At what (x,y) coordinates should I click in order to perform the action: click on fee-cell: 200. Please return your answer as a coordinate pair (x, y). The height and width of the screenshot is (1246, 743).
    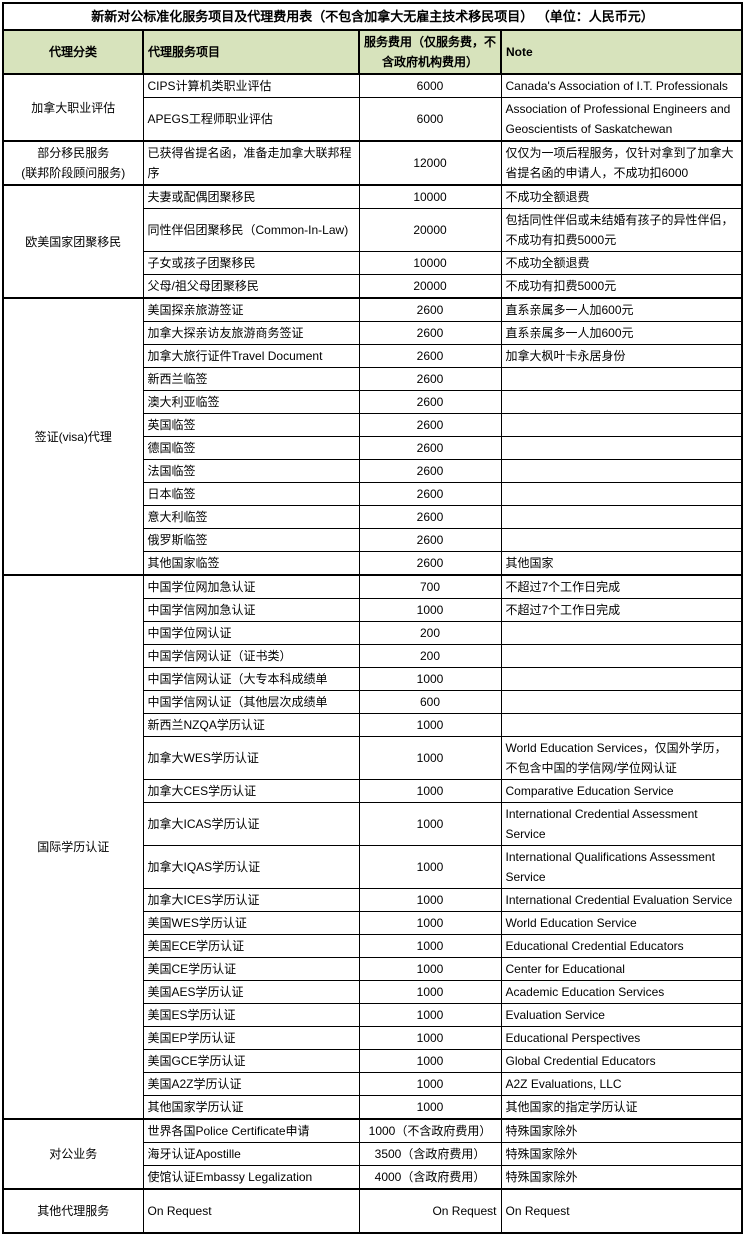
    Looking at the image, I should click on (430, 656).